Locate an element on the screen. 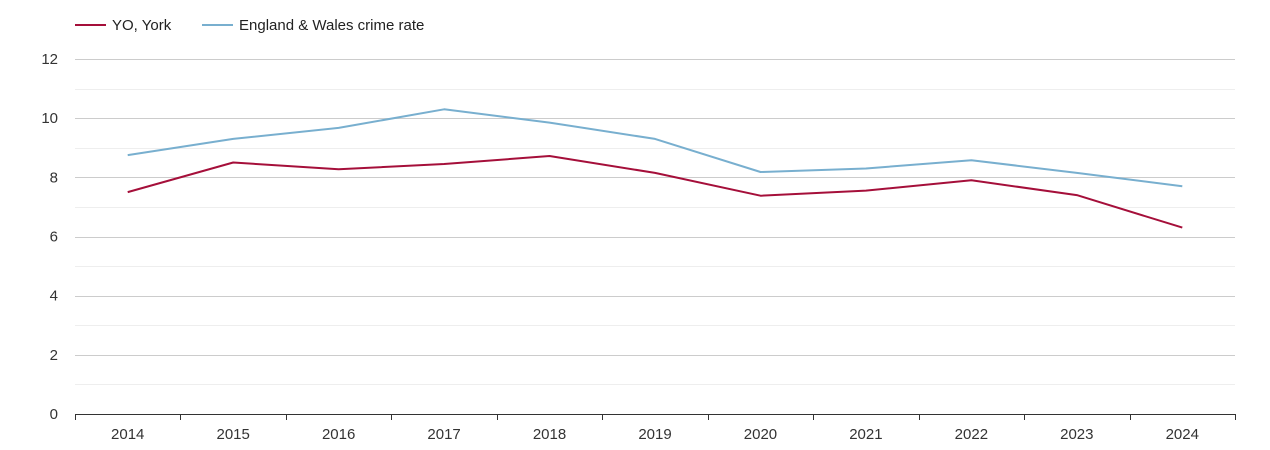 The height and width of the screenshot is (450, 1270). x-tick-label: 2021 is located at coordinates (865, 434).